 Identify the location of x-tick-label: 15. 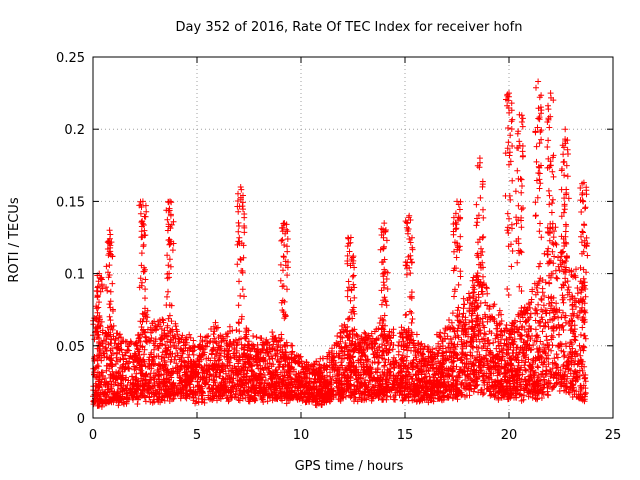
(405, 435).